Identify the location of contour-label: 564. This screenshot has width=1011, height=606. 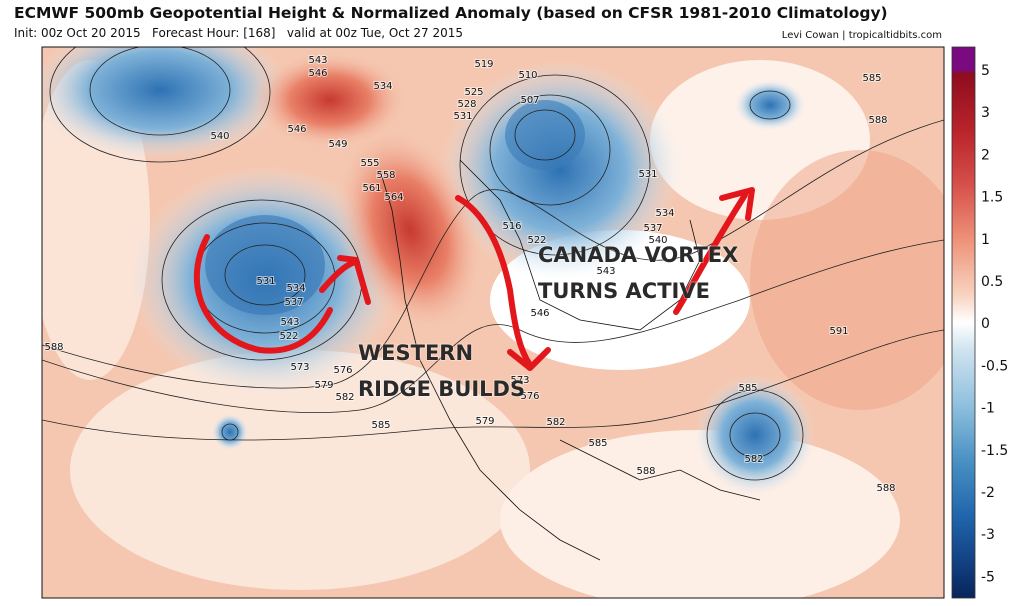
(393, 197).